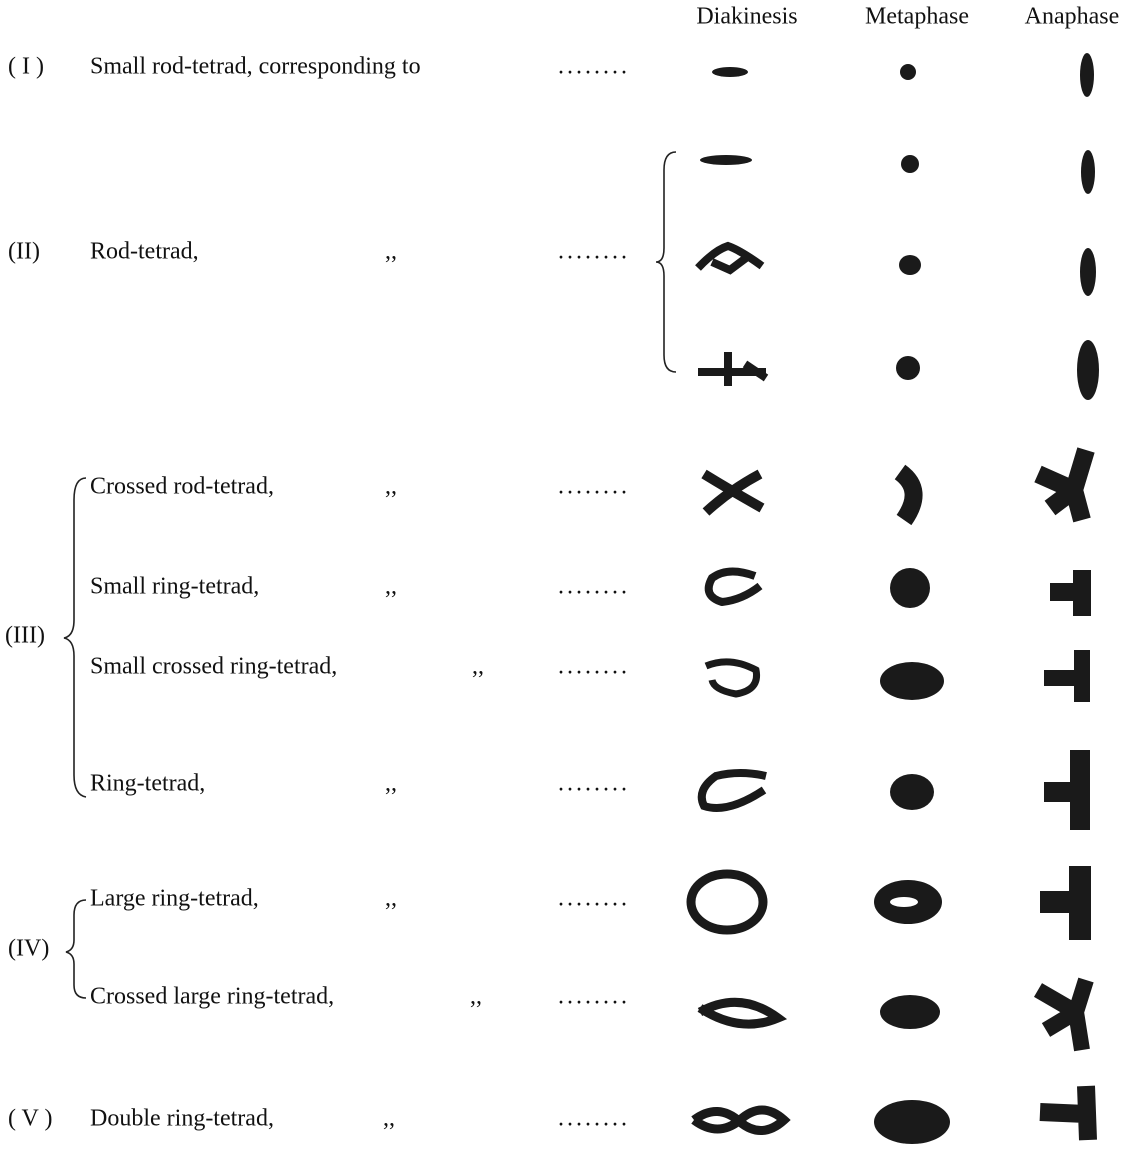  Describe the element at coordinates (182, 487) in the screenshot. I see `row-label: Crossed rod-tetrad,` at that location.